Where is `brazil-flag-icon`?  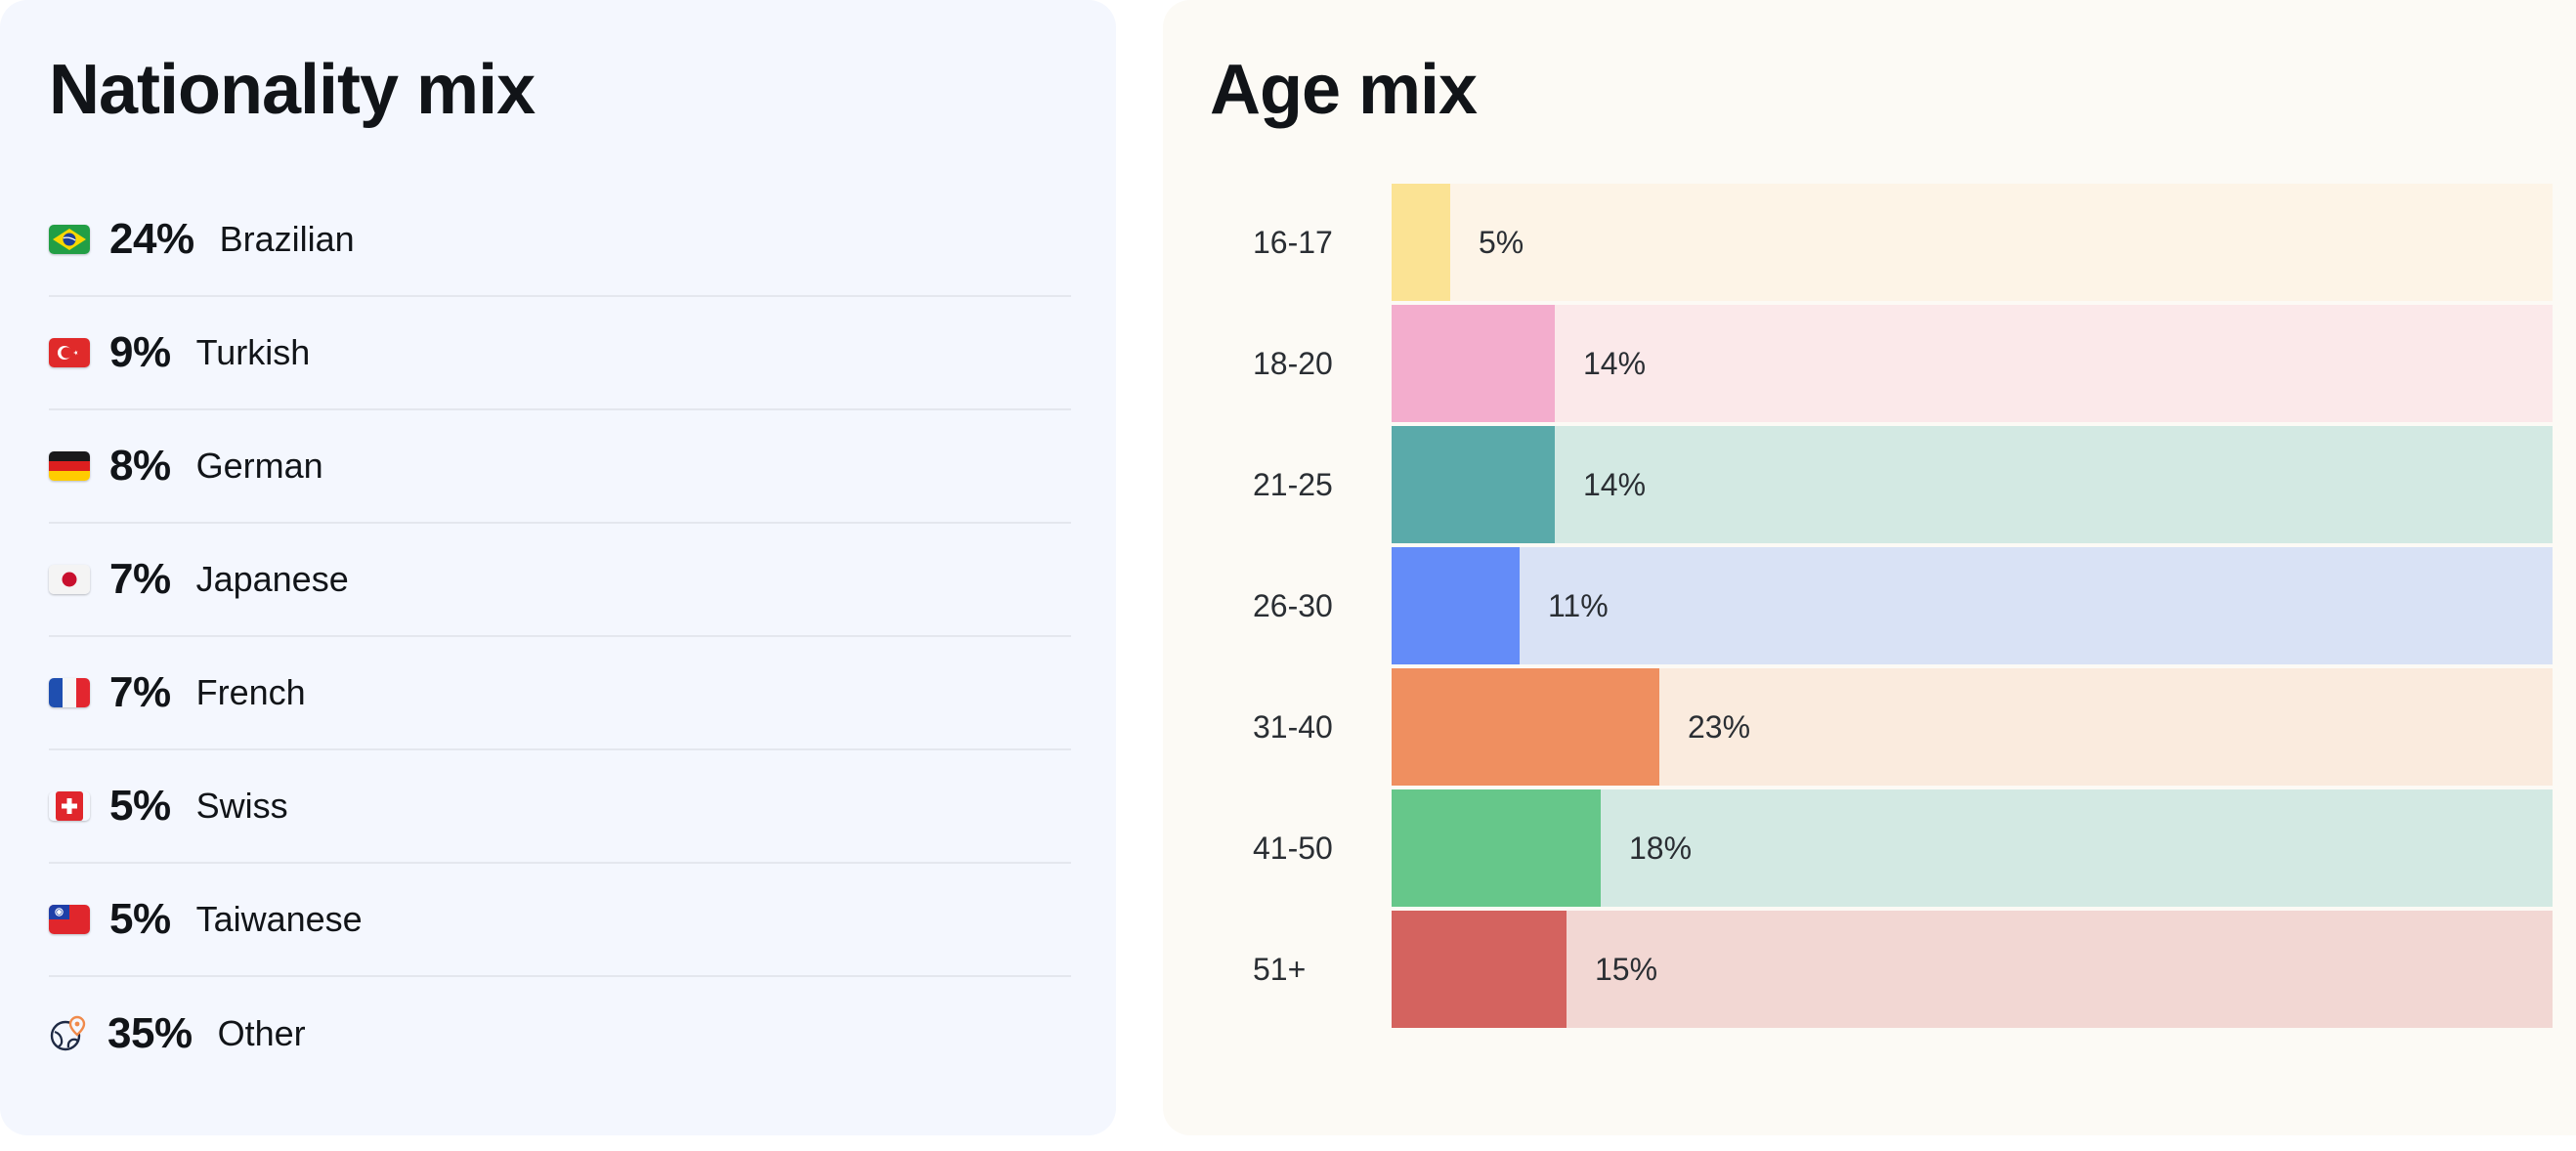
brazil-flag-icon is located at coordinates (69, 239).